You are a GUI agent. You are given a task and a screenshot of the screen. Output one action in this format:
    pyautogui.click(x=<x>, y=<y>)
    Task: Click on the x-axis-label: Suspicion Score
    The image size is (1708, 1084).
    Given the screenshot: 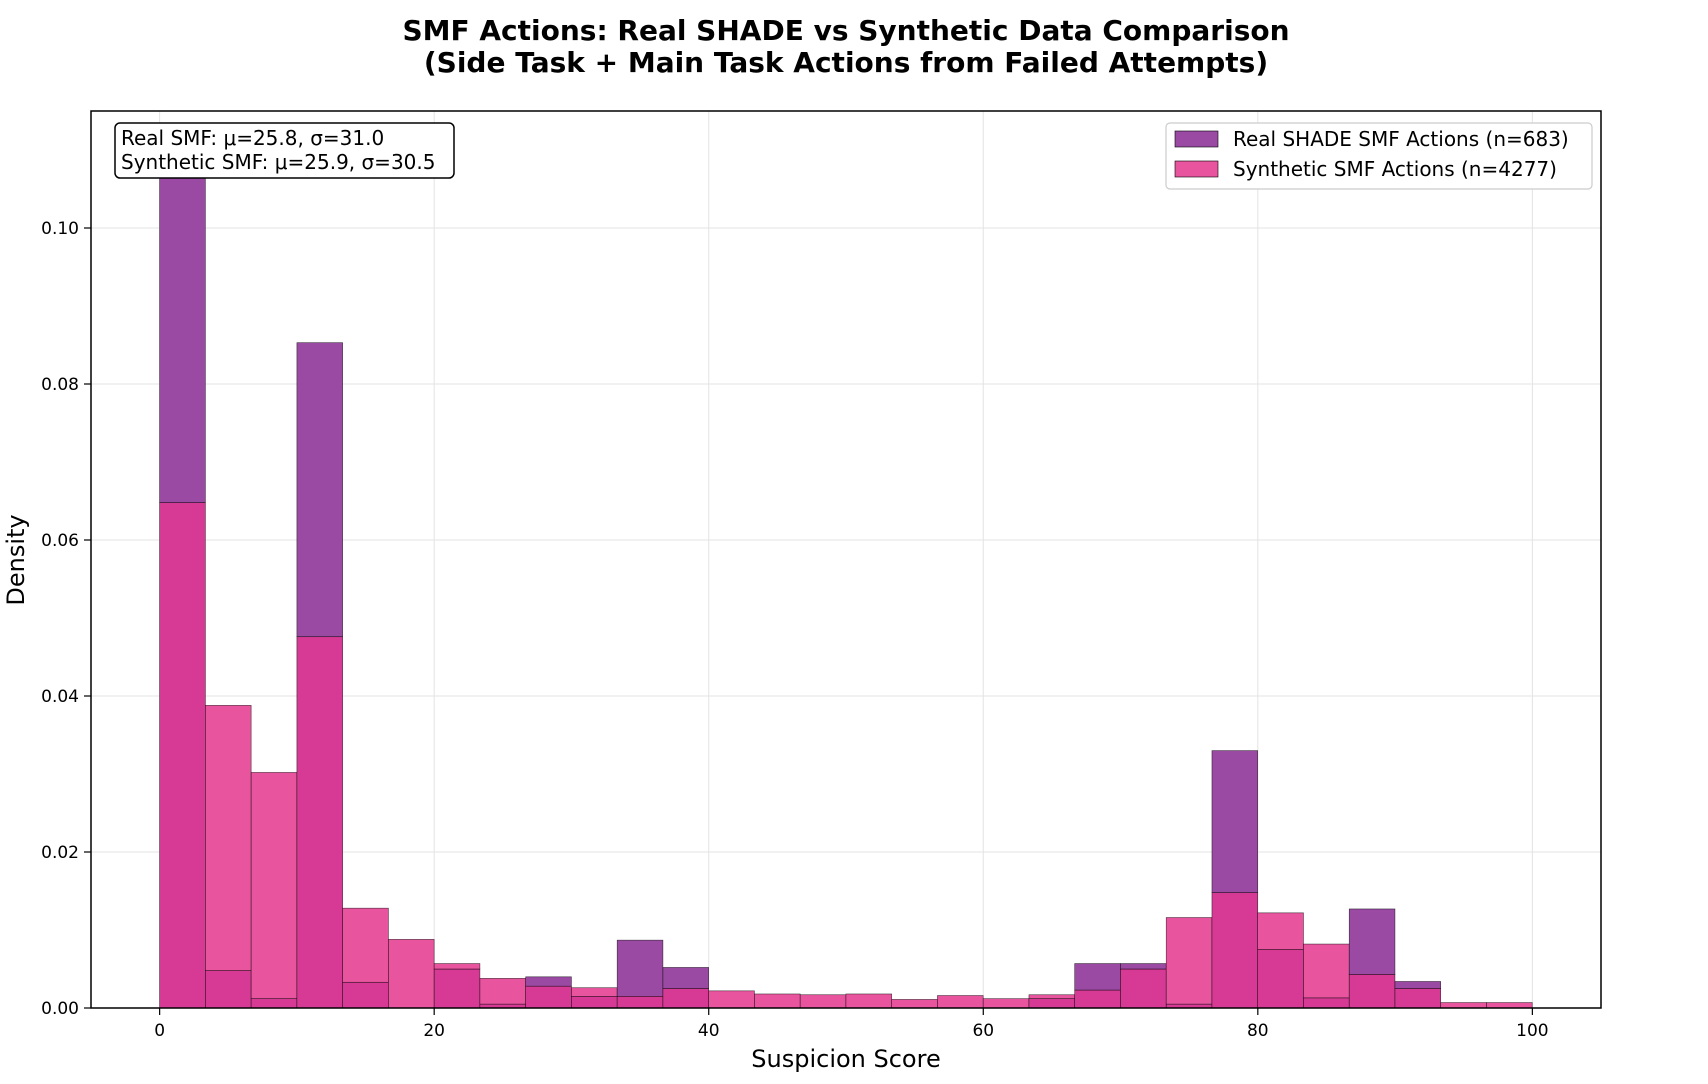 What is the action you would take?
    pyautogui.click(x=845, y=1059)
    